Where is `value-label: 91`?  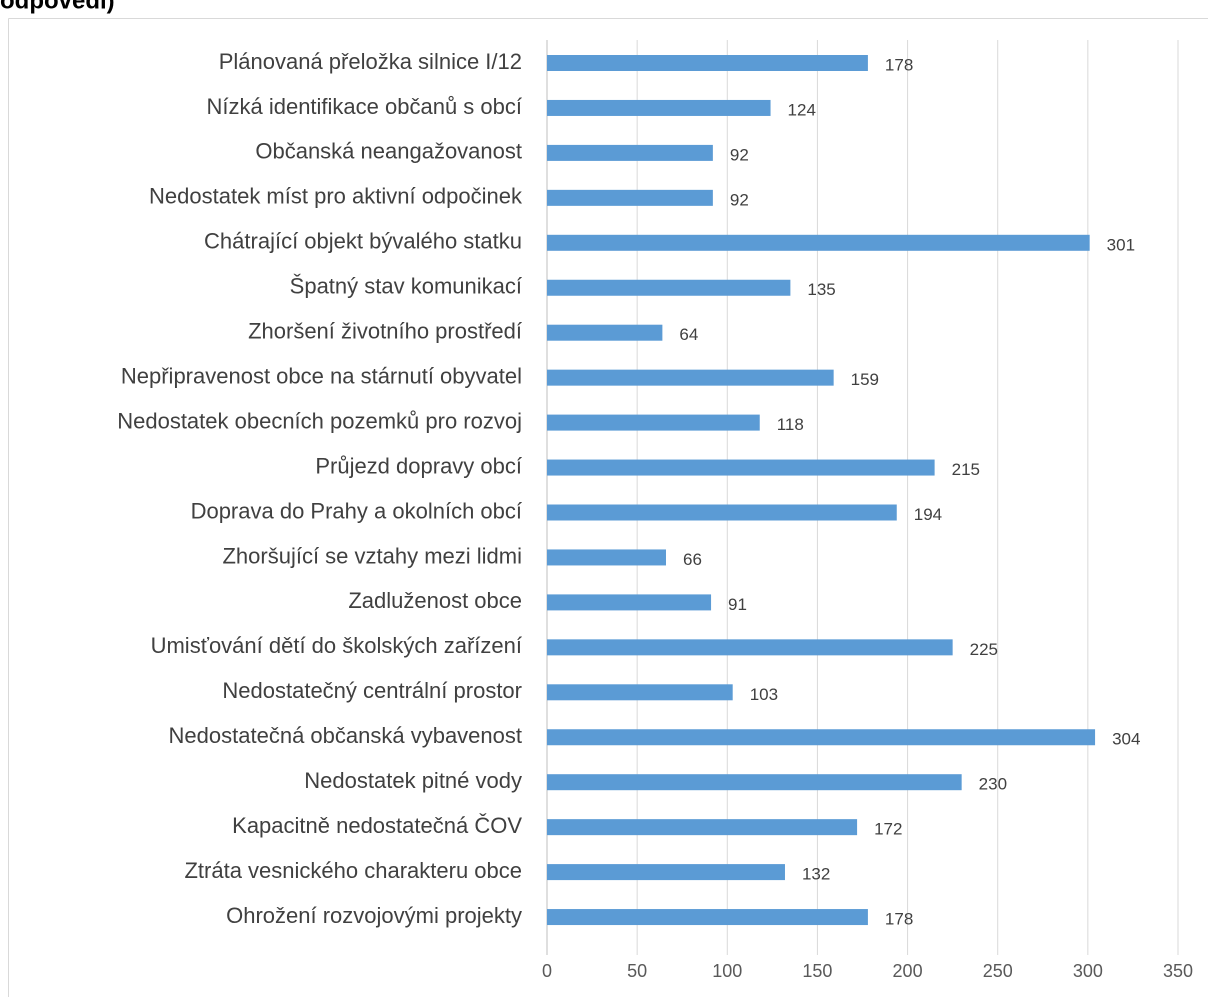 value-label: 91 is located at coordinates (737, 604).